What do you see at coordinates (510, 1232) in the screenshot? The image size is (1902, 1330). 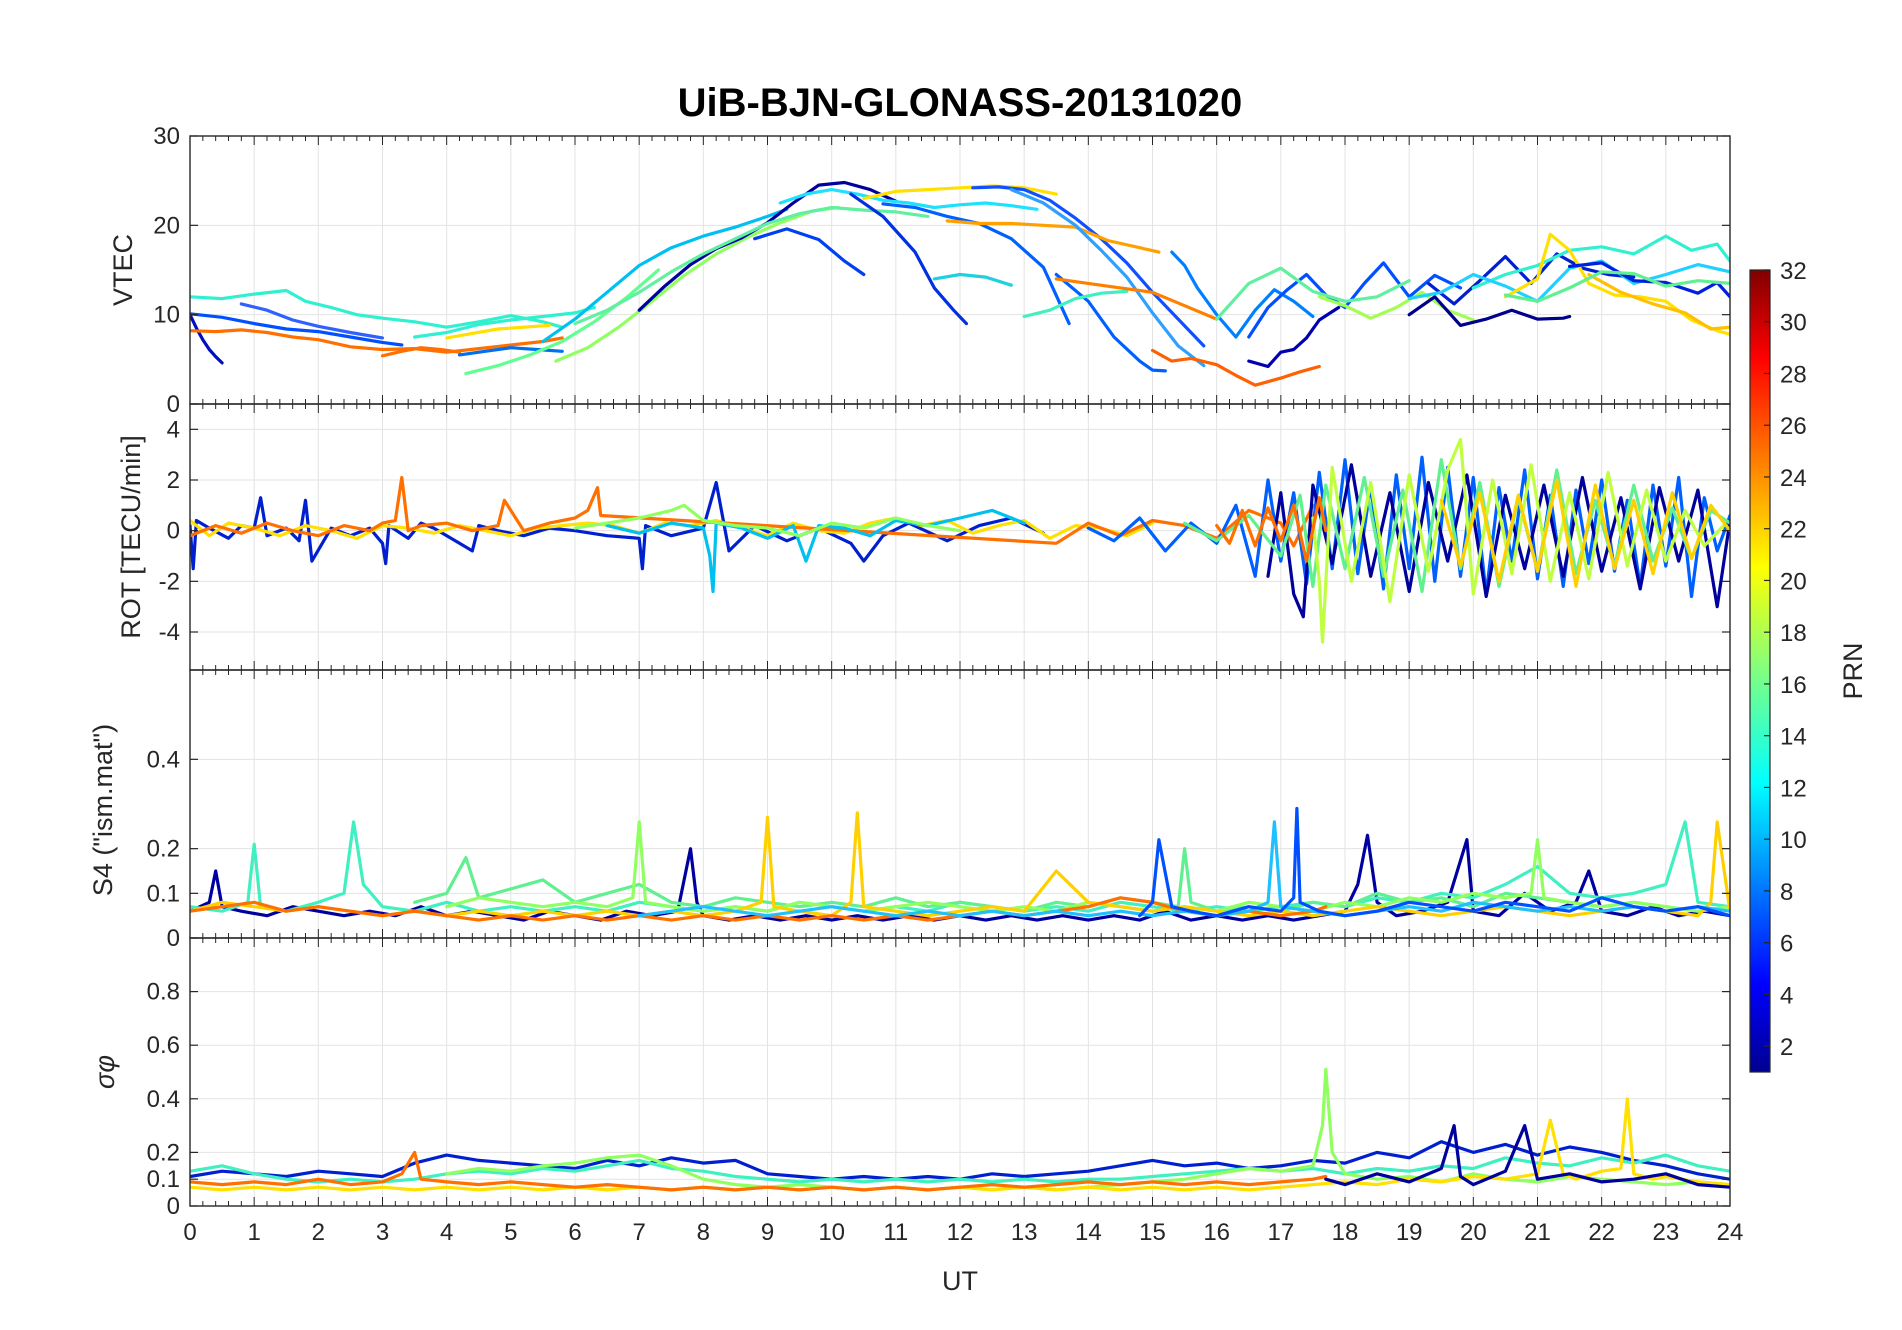 I see `x-tick-label: 5` at bounding box center [510, 1232].